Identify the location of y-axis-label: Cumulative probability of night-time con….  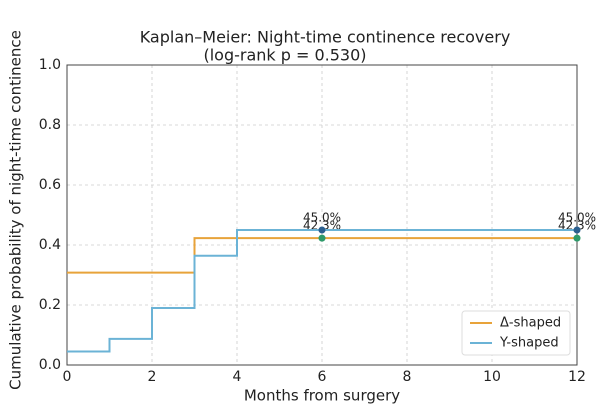
(16, 210).